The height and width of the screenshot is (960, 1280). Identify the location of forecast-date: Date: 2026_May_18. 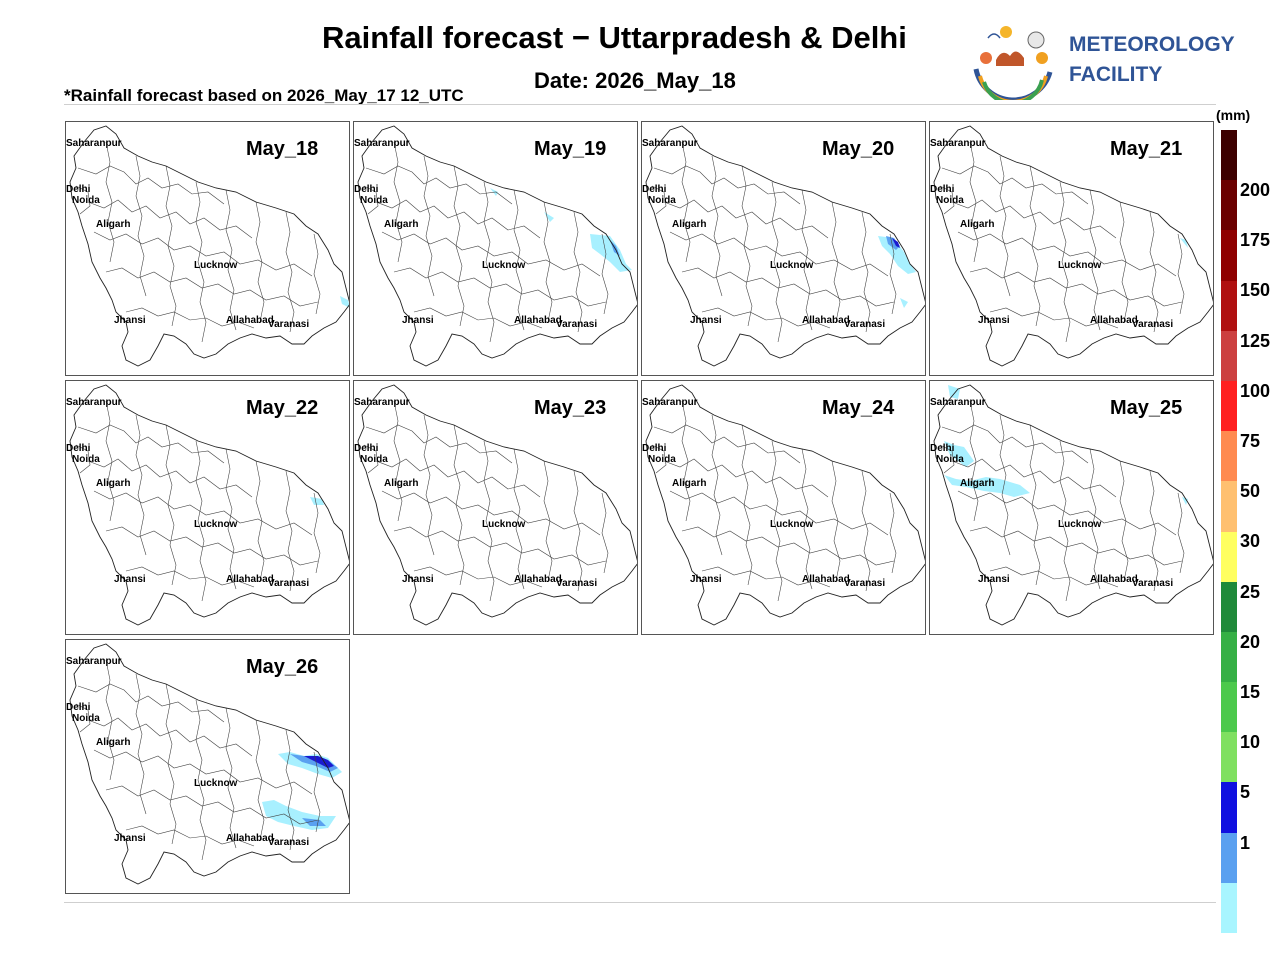
(635, 80).